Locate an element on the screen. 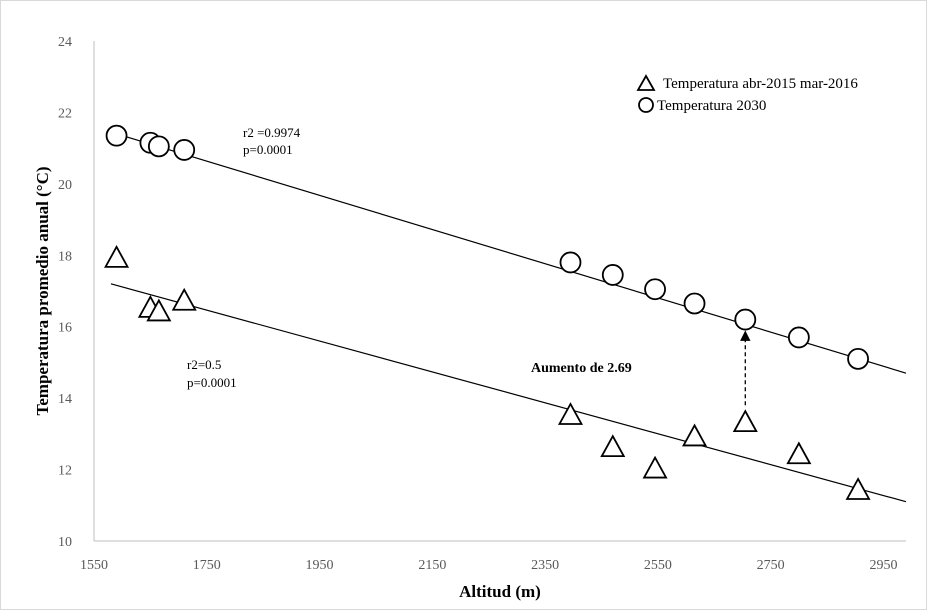  x-tick-label: 2350 is located at coordinates (545, 565).